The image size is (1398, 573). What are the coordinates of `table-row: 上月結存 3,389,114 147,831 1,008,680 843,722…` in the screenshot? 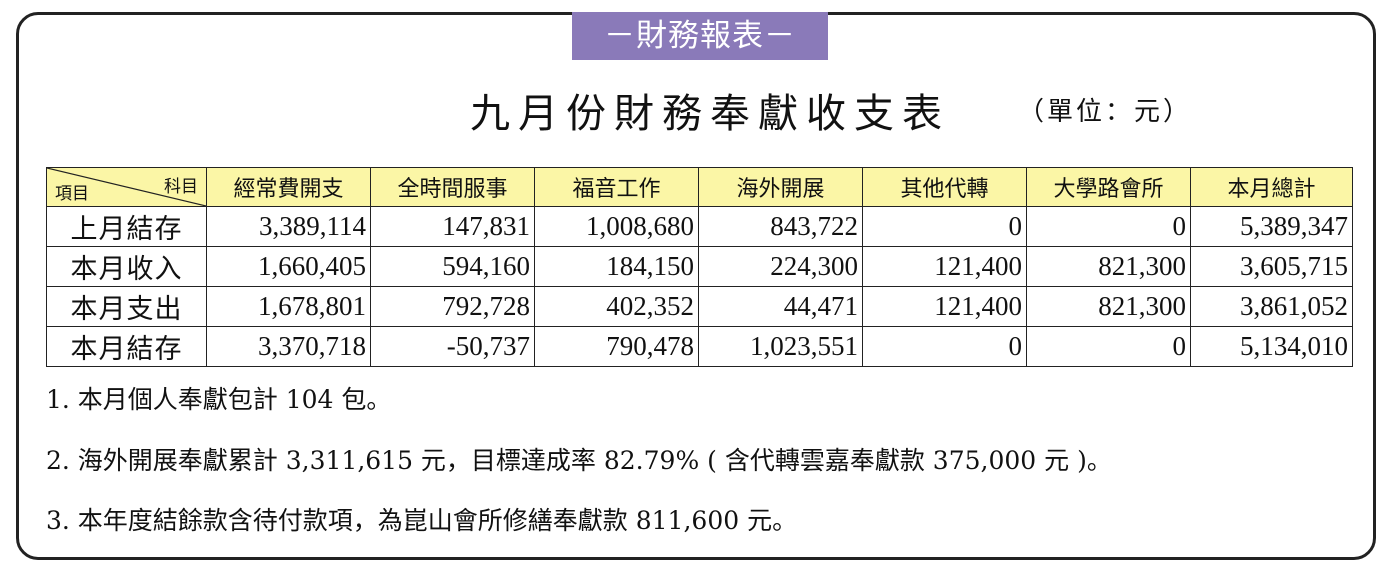 It's located at (699, 226).